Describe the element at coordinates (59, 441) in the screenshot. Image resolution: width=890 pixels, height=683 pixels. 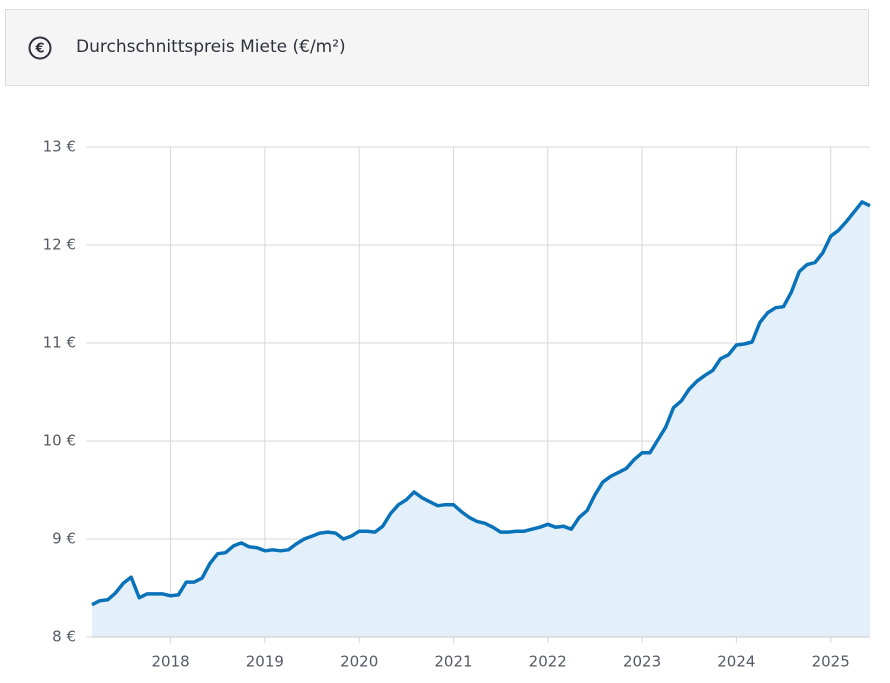
I see `y-tick-label: 10 €` at that location.